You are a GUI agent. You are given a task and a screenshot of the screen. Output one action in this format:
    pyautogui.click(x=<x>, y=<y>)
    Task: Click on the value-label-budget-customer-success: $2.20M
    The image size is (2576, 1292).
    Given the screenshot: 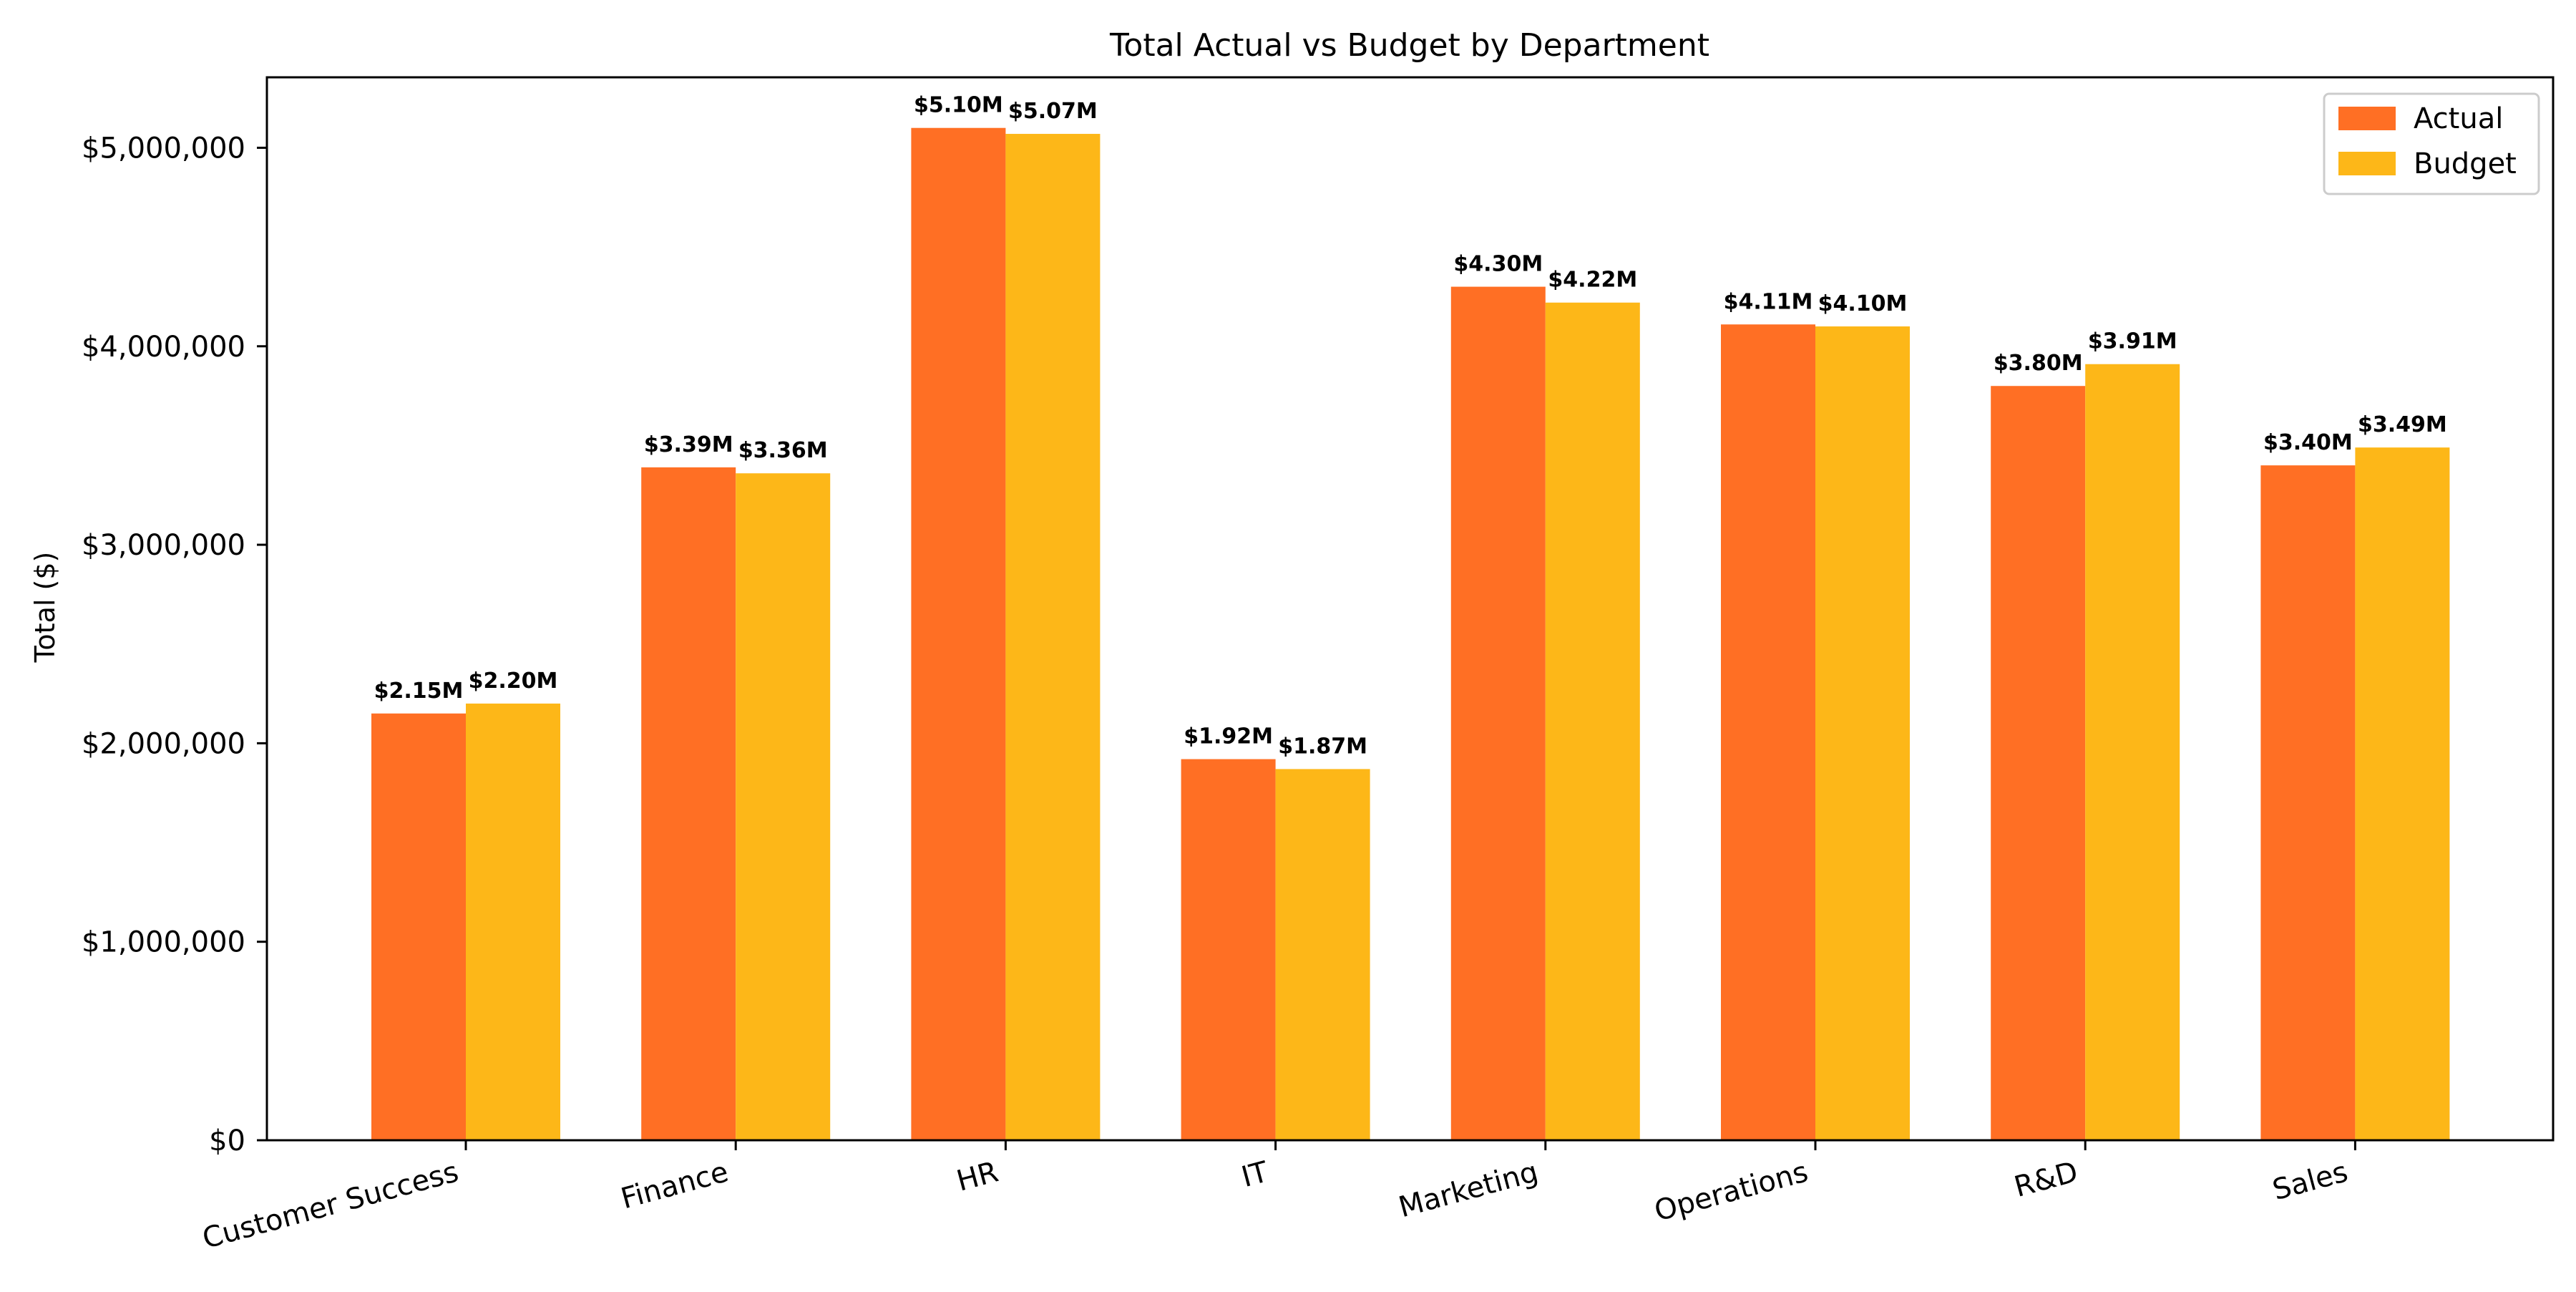 What is the action you would take?
    pyautogui.click(x=513, y=681)
    